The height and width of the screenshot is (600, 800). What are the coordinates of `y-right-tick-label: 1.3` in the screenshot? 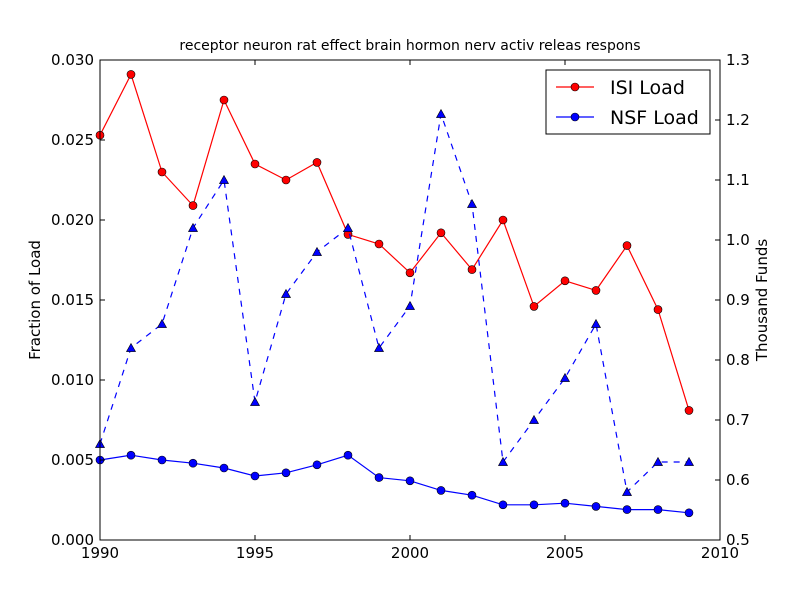 It's located at (738, 60).